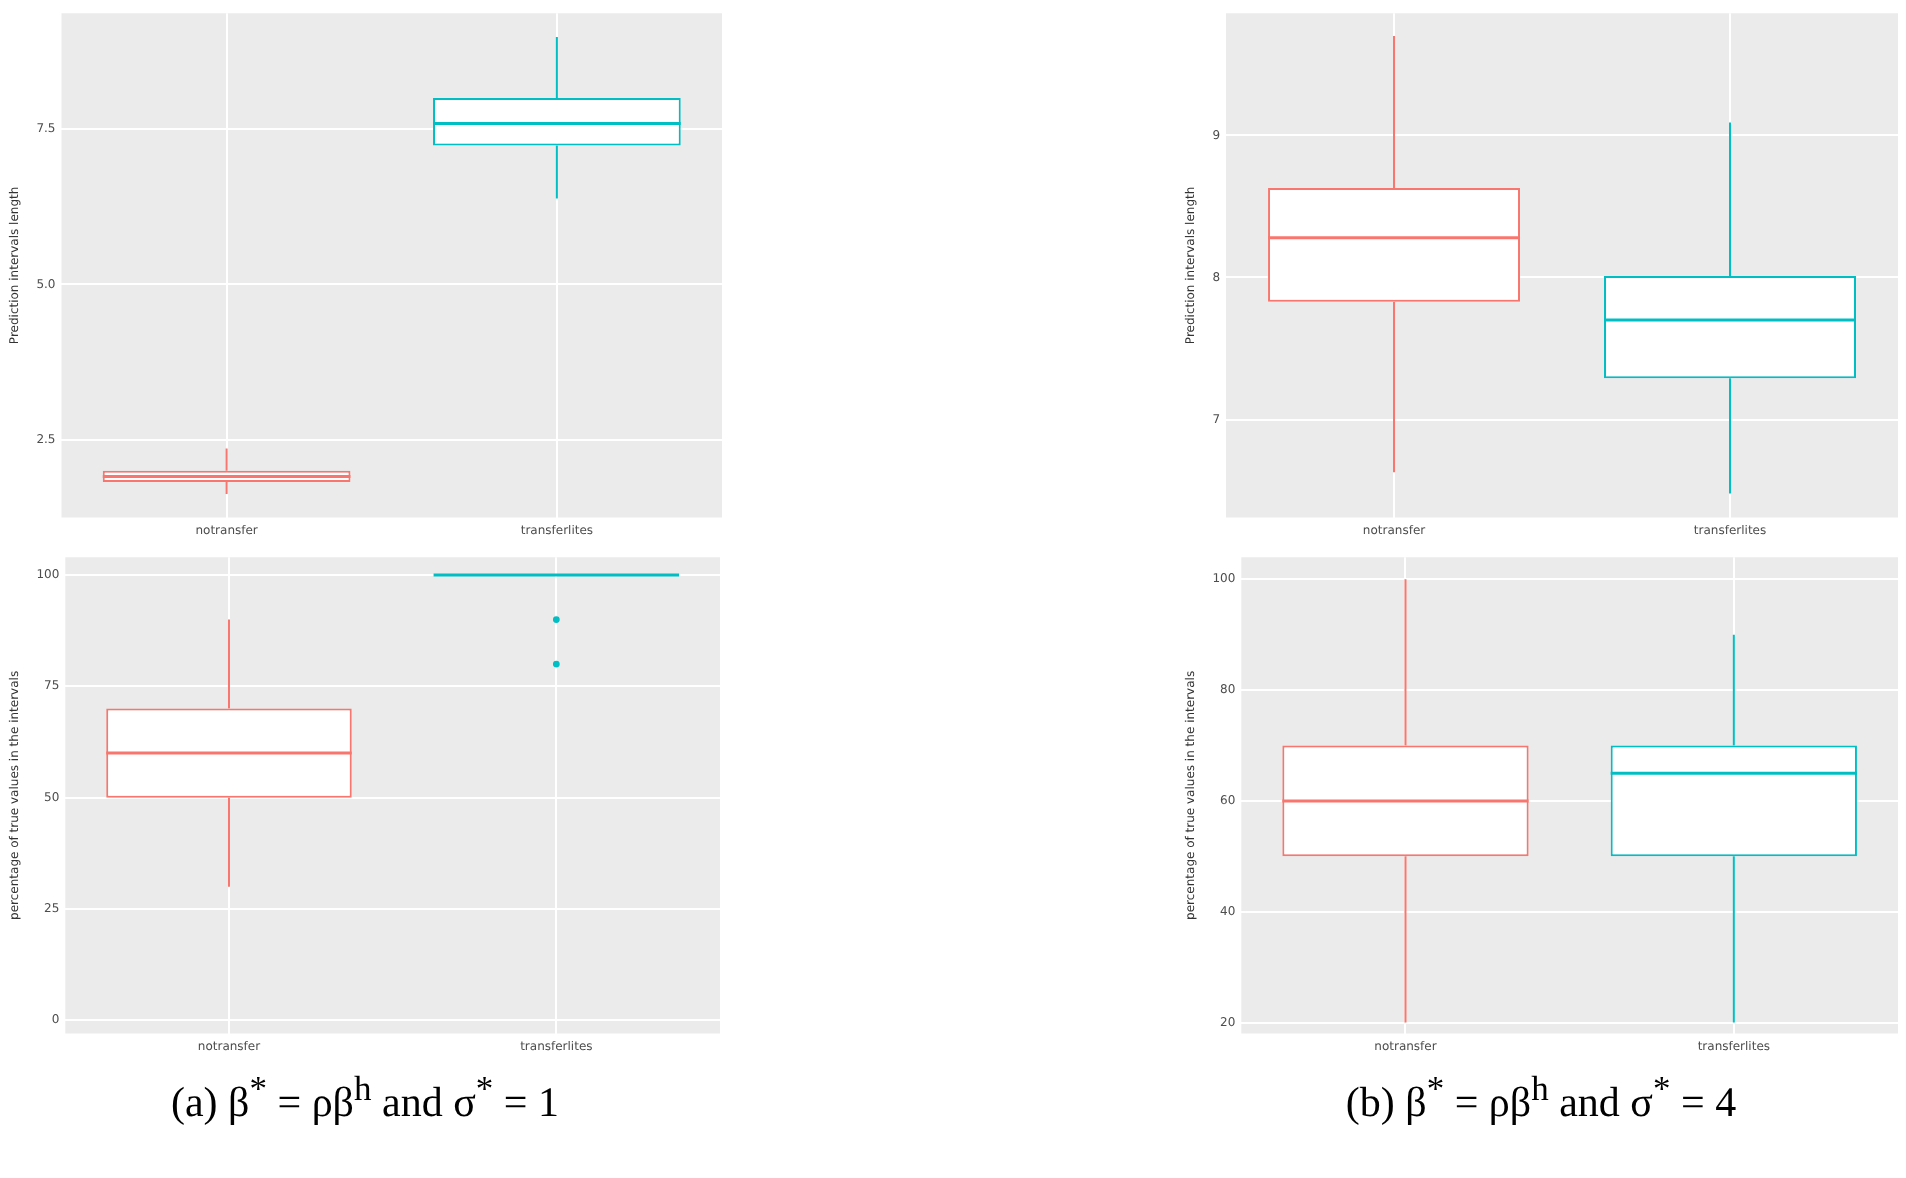  I want to click on text: (b) β$^{*}$ = ρβ$^{h}$ and σ$^{*}$ = 4, so click(1541, 1098).